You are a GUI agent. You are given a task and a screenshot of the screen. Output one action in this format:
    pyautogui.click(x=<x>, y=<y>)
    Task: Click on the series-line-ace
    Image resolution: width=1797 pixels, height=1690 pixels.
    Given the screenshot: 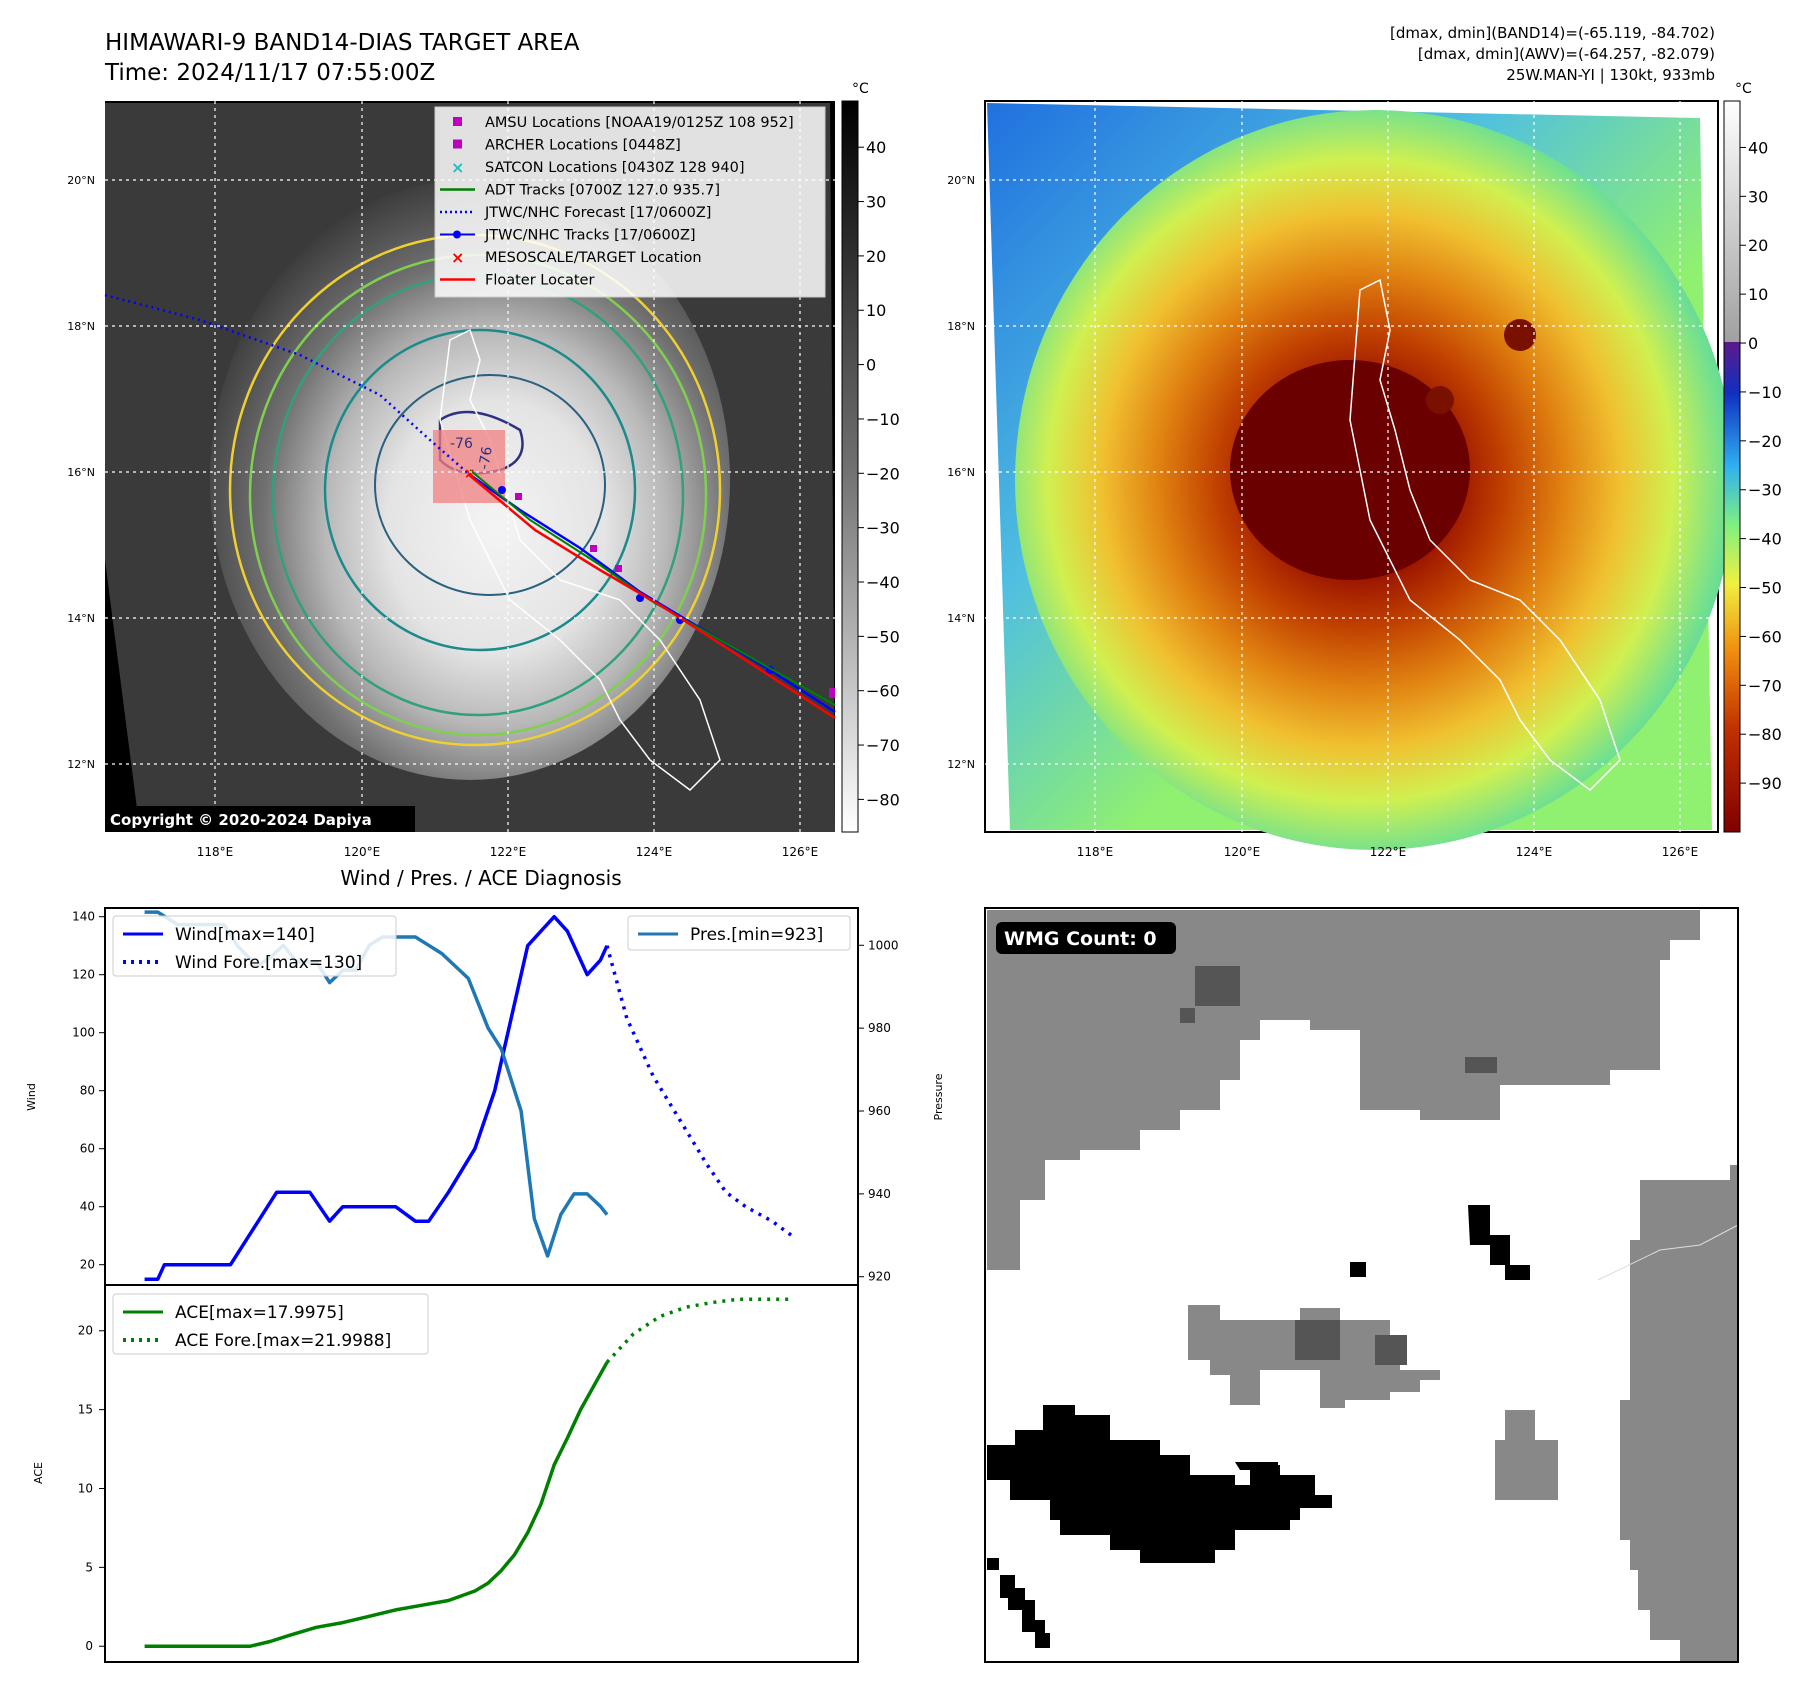 What is the action you would take?
    pyautogui.click(x=376, y=1504)
    